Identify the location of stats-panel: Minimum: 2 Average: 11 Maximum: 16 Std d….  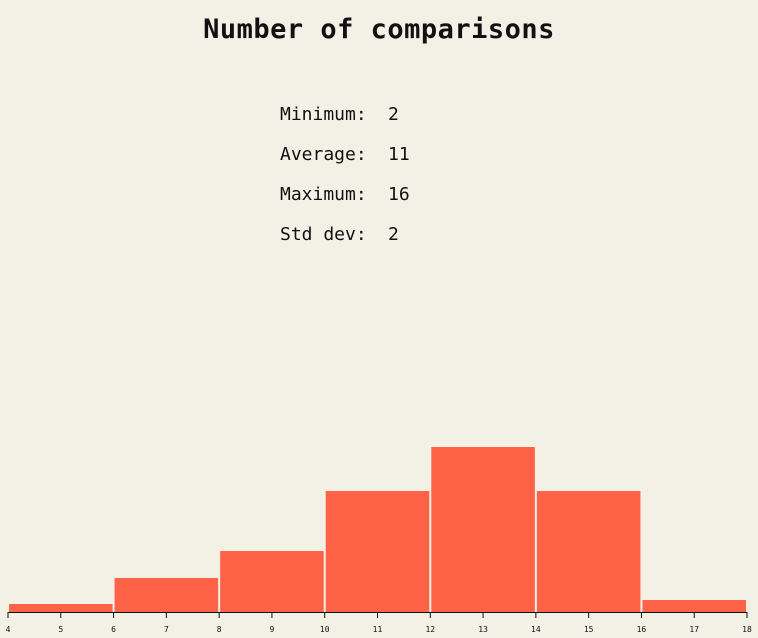
(345, 184).